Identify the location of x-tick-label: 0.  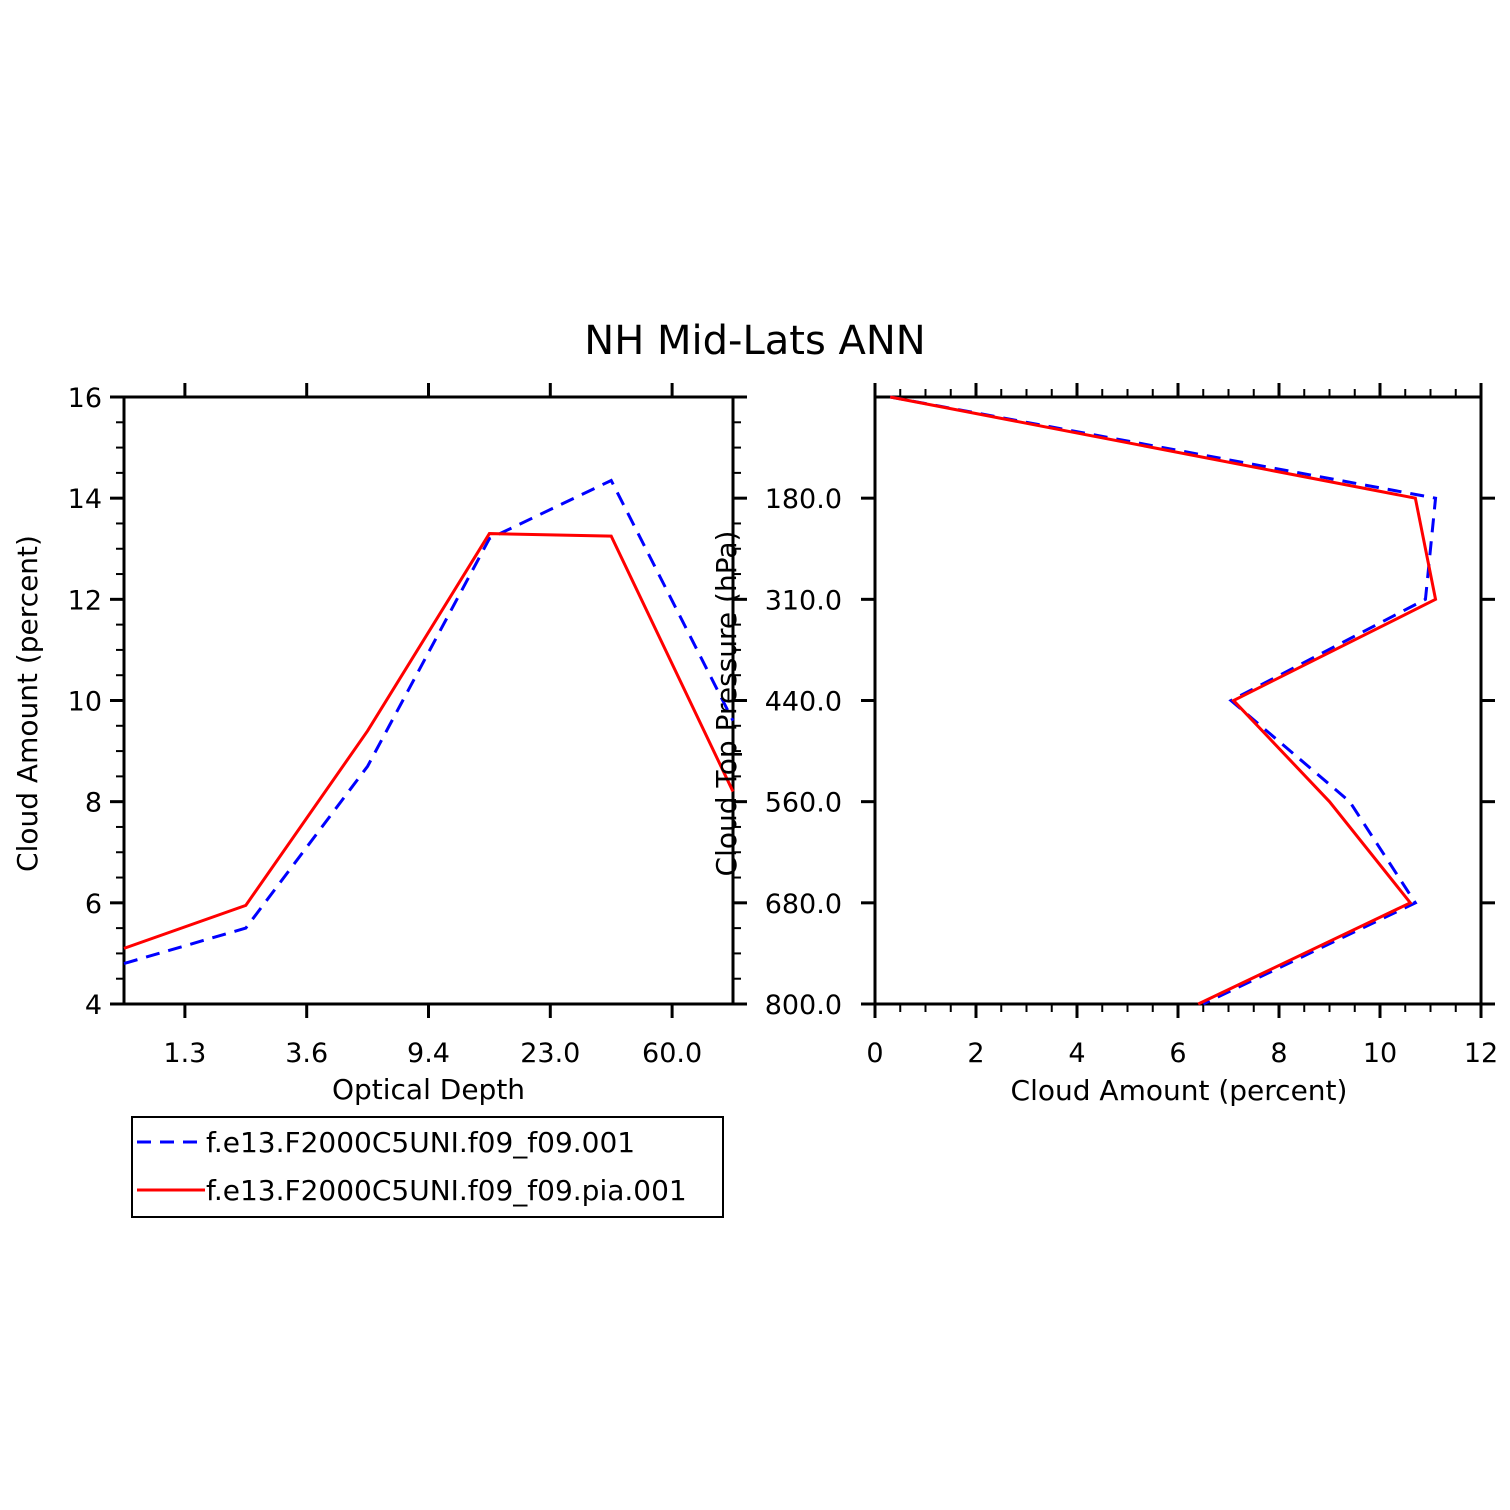
(874, 1053).